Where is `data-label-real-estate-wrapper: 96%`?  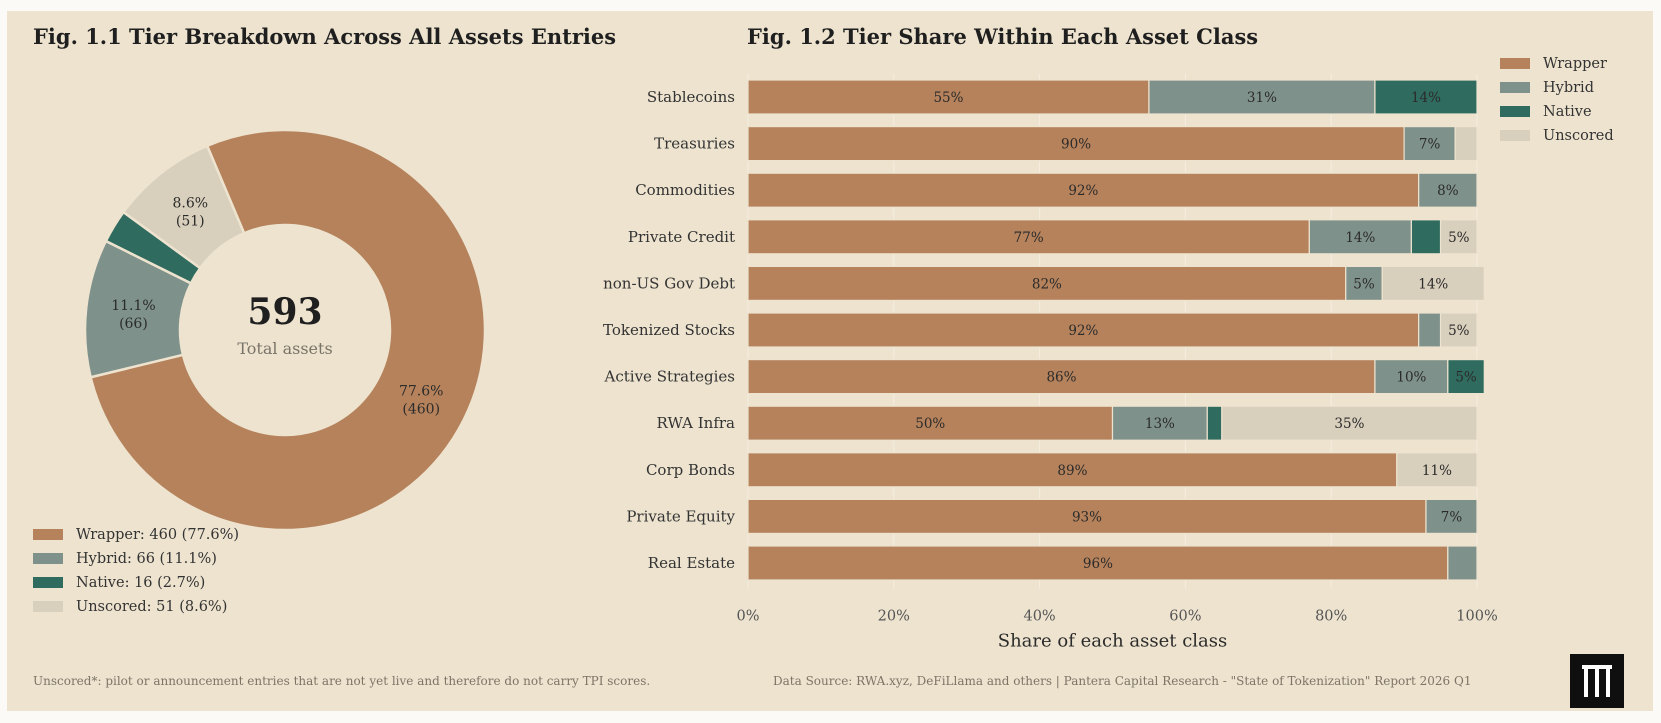 data-label-real-estate-wrapper: 96% is located at coordinates (1098, 564).